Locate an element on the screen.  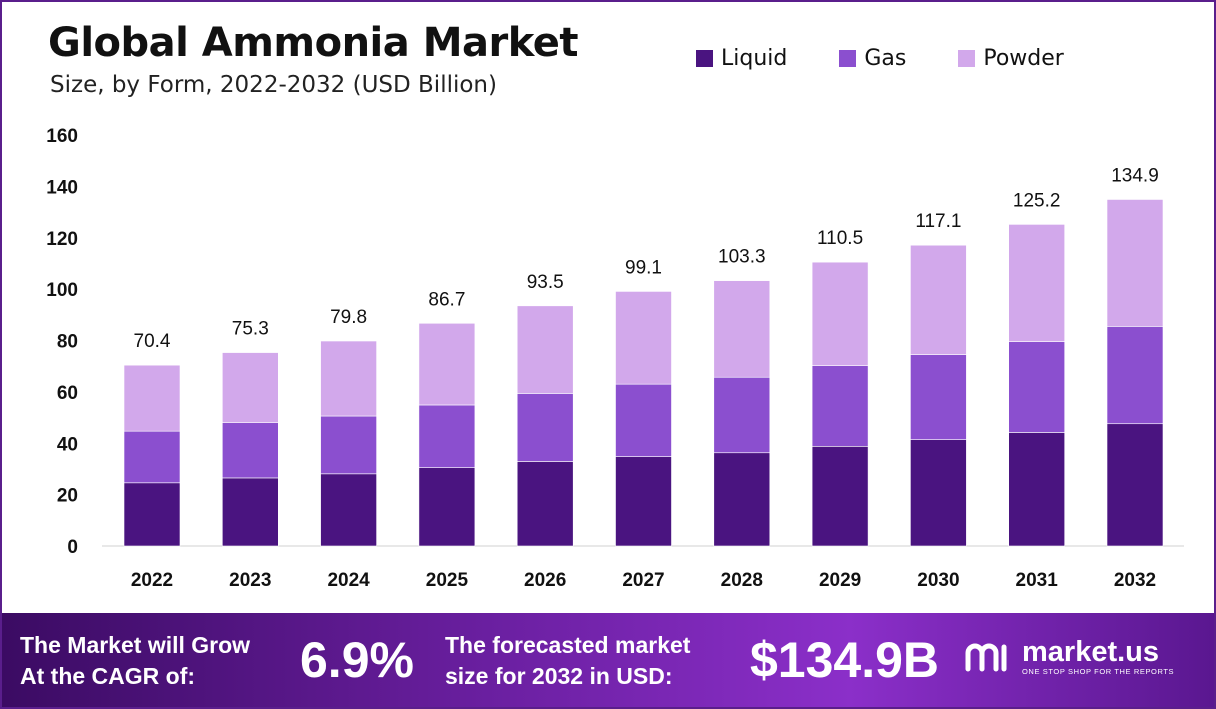
y-tick-label: 40 is located at coordinates (67, 444).